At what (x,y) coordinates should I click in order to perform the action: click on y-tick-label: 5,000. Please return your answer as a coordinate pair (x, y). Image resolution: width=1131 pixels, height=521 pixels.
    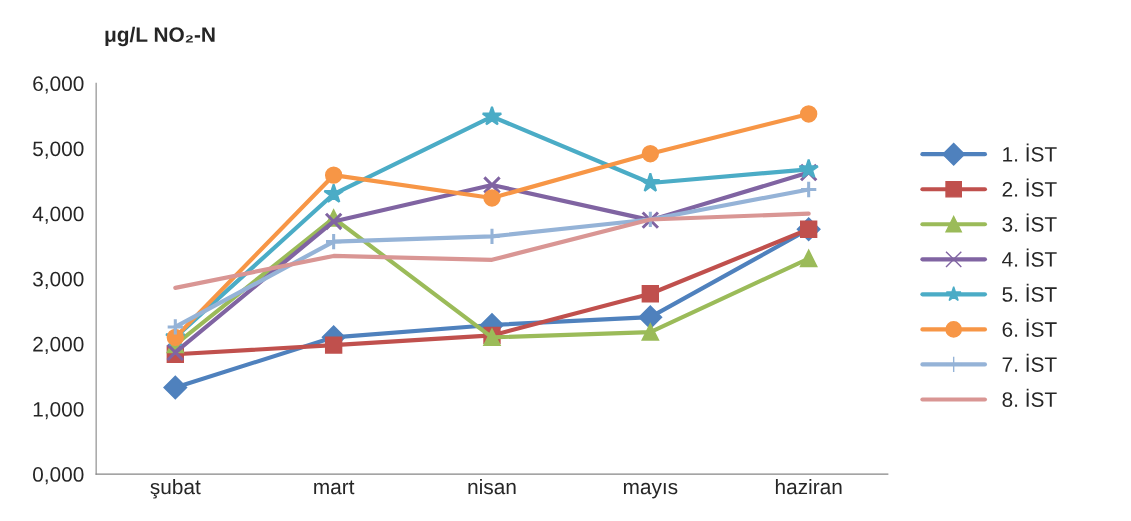
    Looking at the image, I should click on (58, 150).